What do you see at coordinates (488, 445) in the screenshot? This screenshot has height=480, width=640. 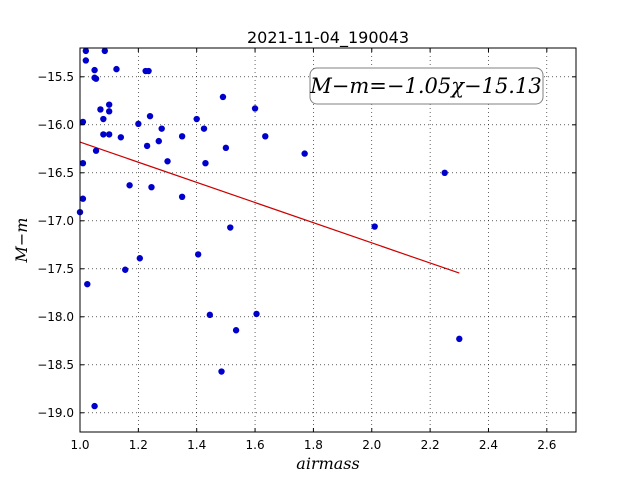 I see `x-tick-label: 2.4` at bounding box center [488, 445].